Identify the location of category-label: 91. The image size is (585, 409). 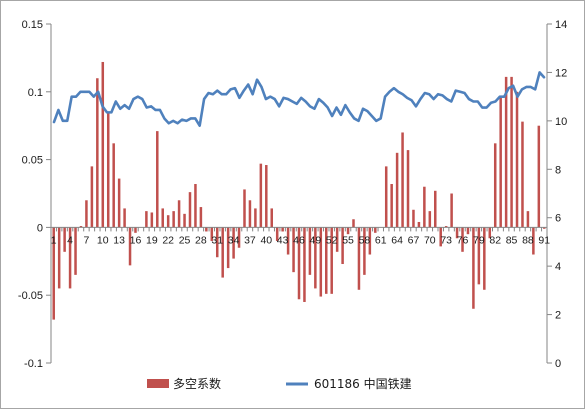
(544, 240).